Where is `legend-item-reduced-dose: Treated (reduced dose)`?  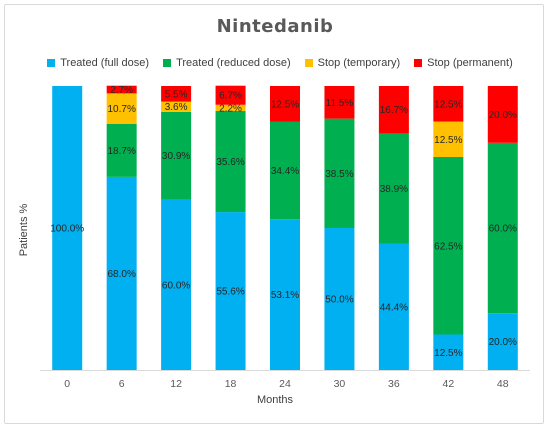 legend-item-reduced-dose: Treated (reduced dose) is located at coordinates (227, 63).